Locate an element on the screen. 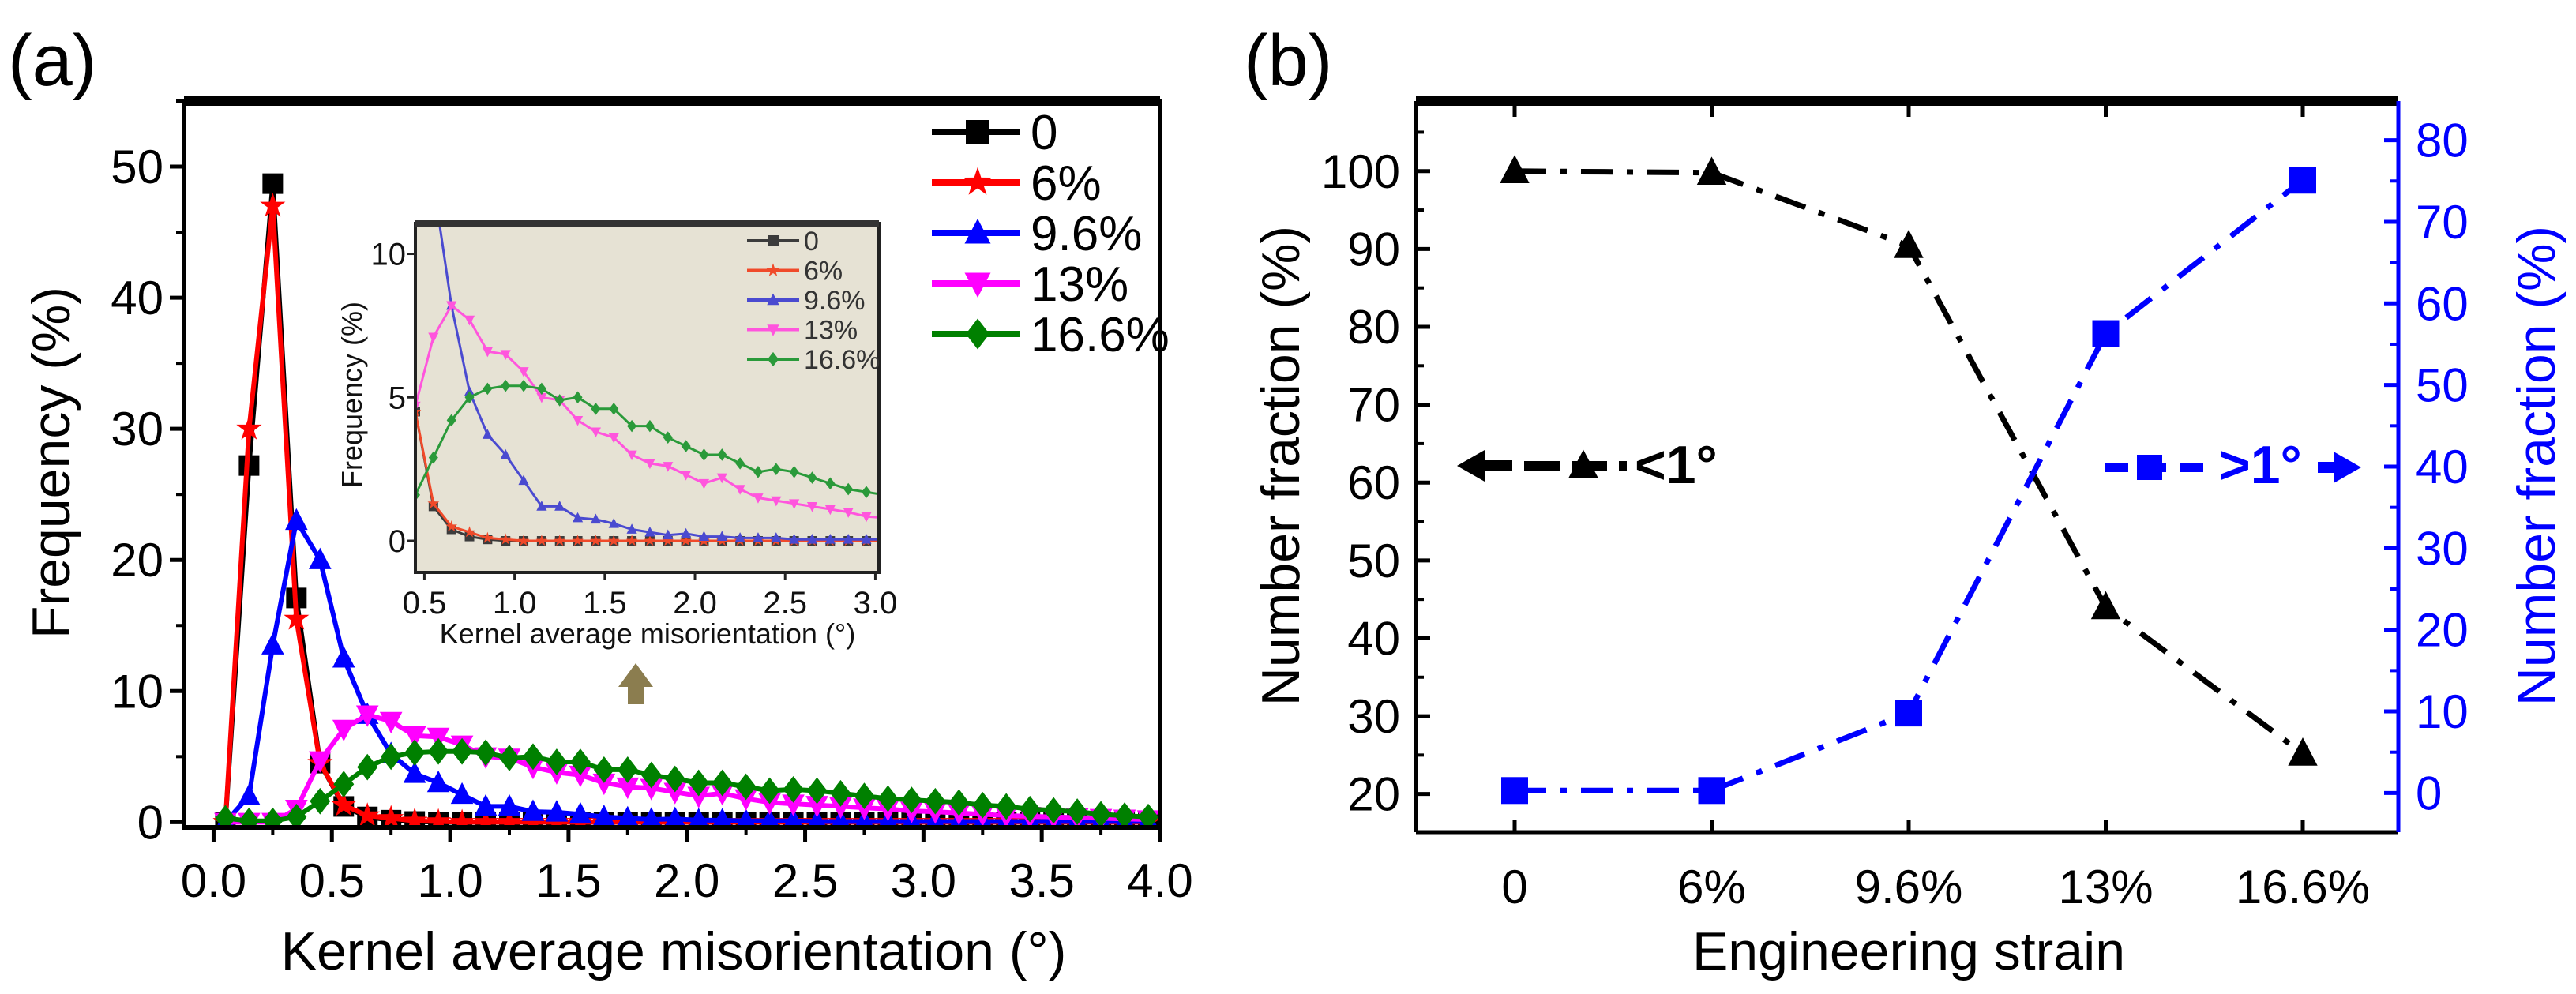  inset-legend-label: 13% is located at coordinates (831, 331).